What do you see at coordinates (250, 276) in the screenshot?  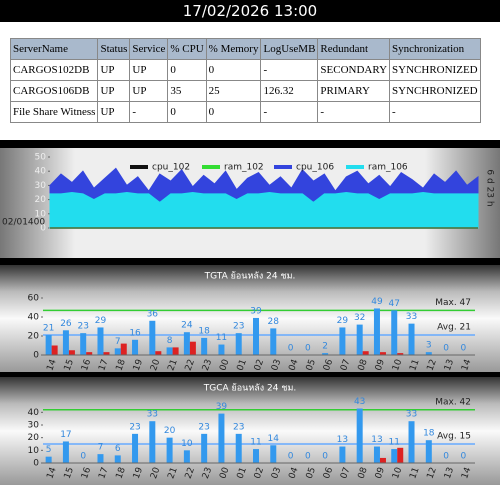 I see `chart-title: TGTA ย้อนหลัง 24 ชม.` at bounding box center [250, 276].